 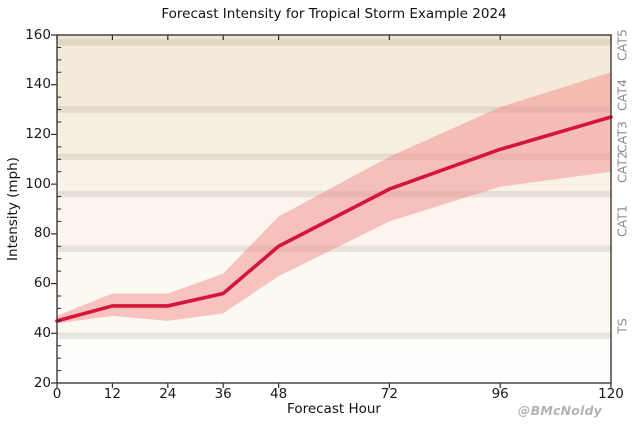 What do you see at coordinates (622, 94) in the screenshot?
I see `category-label-cat4: CAT4` at bounding box center [622, 94].